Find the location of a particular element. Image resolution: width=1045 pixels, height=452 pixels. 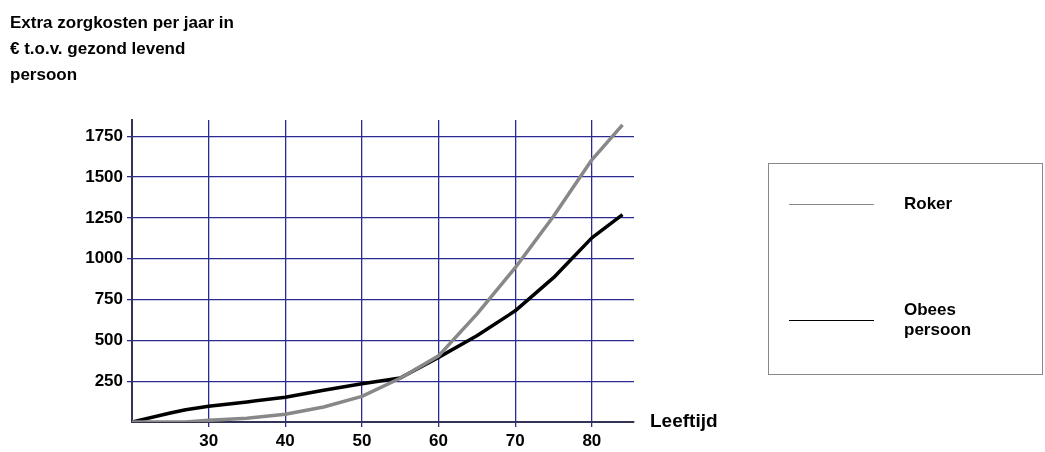

x-tick-label: 80 is located at coordinates (592, 440).